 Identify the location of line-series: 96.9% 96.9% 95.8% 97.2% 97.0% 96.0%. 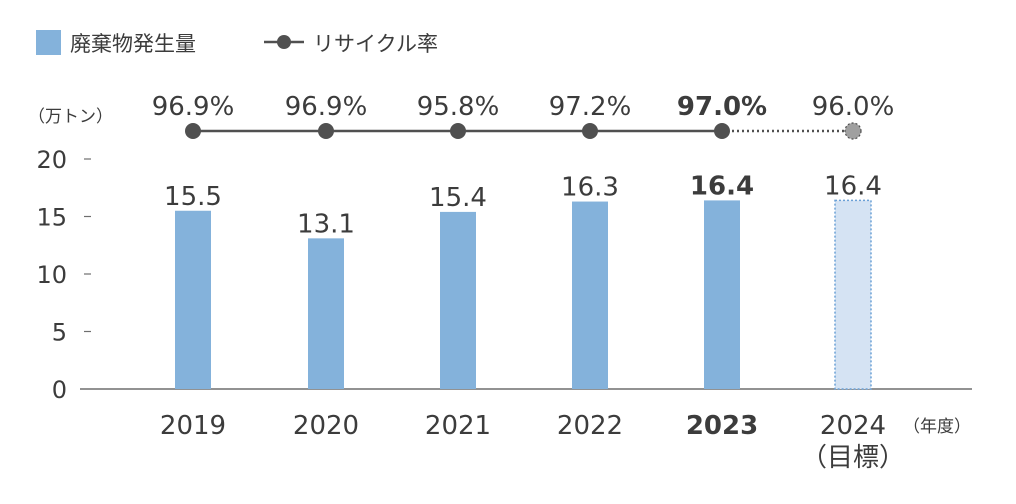
(523, 116).